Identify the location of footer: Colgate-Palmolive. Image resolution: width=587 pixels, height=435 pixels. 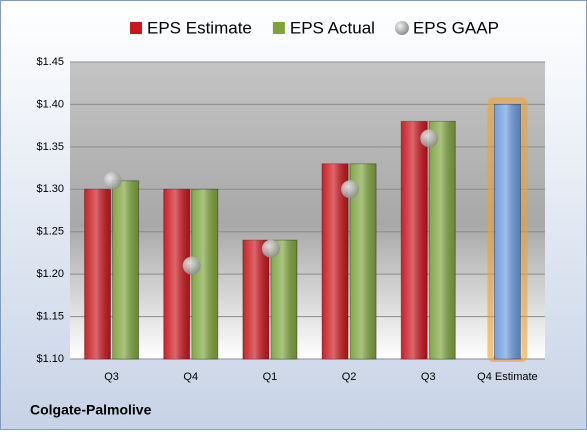
(91, 410).